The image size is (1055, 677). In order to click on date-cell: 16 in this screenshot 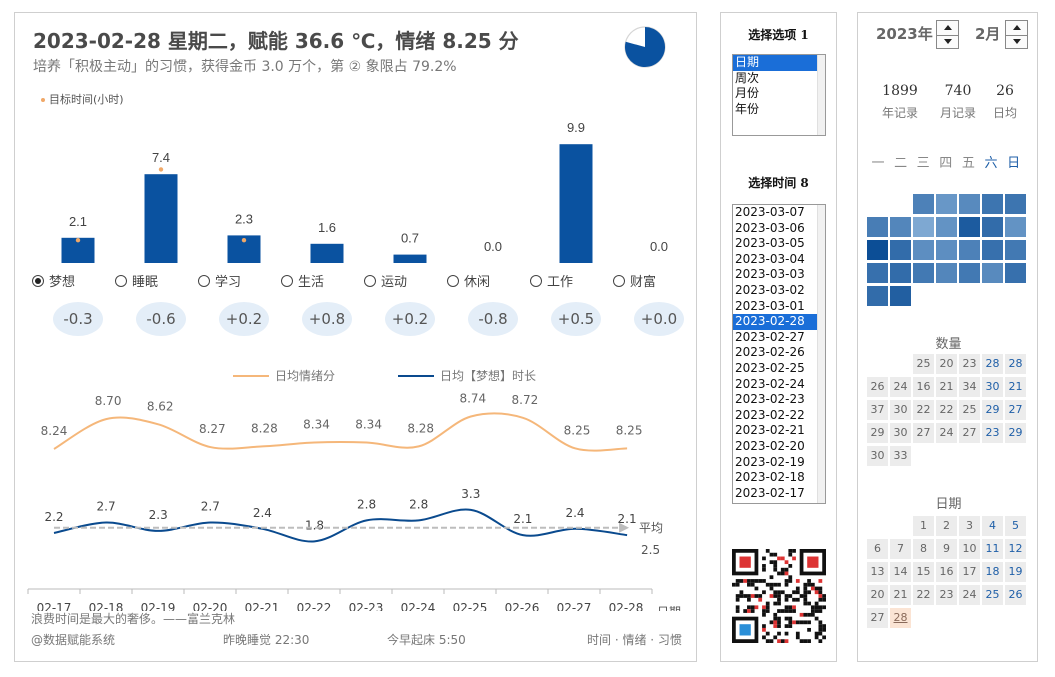, I will do `click(946, 572)`.